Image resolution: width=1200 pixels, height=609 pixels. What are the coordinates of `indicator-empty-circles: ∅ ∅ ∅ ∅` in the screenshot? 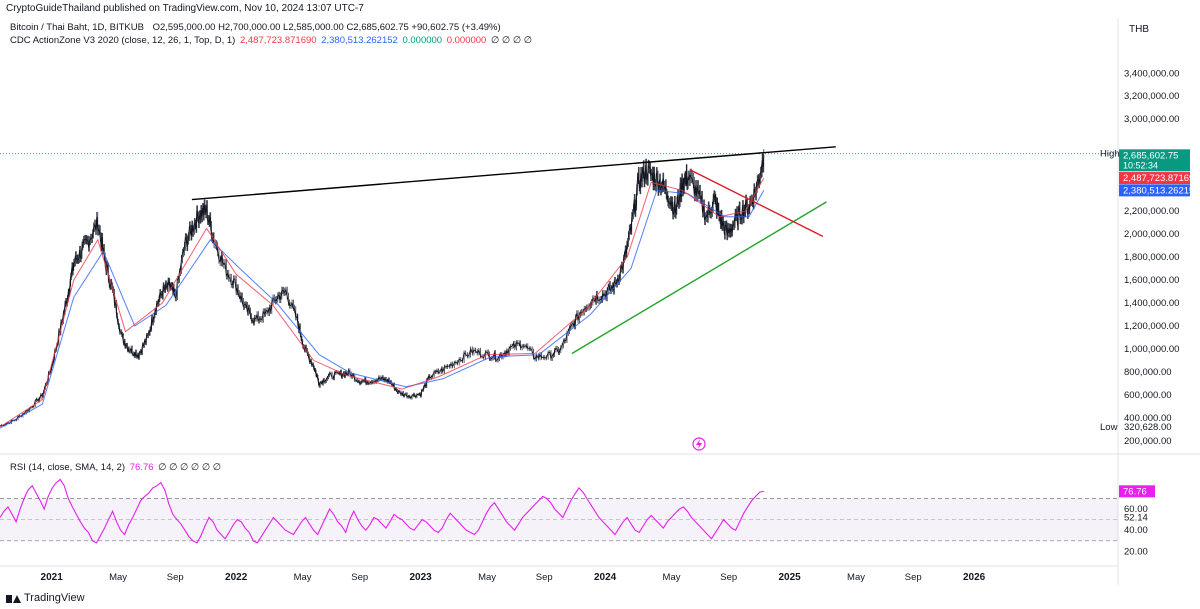 It's located at (511, 40).